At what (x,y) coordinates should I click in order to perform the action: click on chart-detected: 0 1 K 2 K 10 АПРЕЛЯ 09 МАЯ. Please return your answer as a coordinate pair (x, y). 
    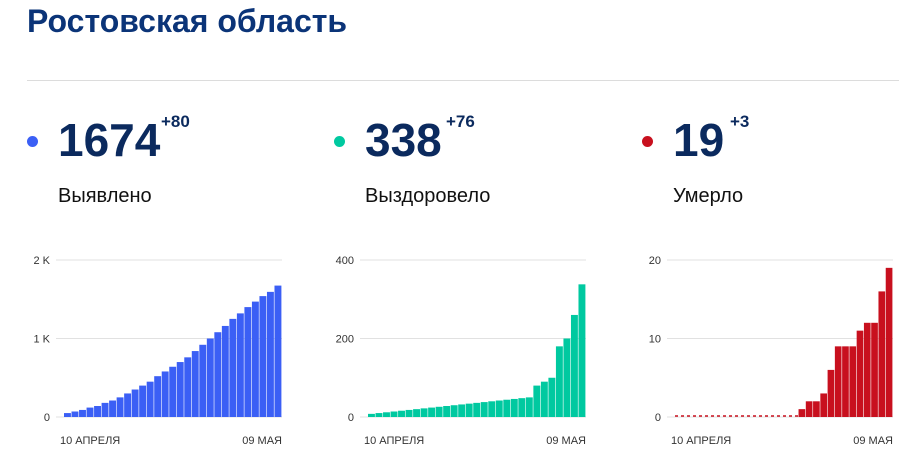
    Looking at the image, I should click on (157, 351).